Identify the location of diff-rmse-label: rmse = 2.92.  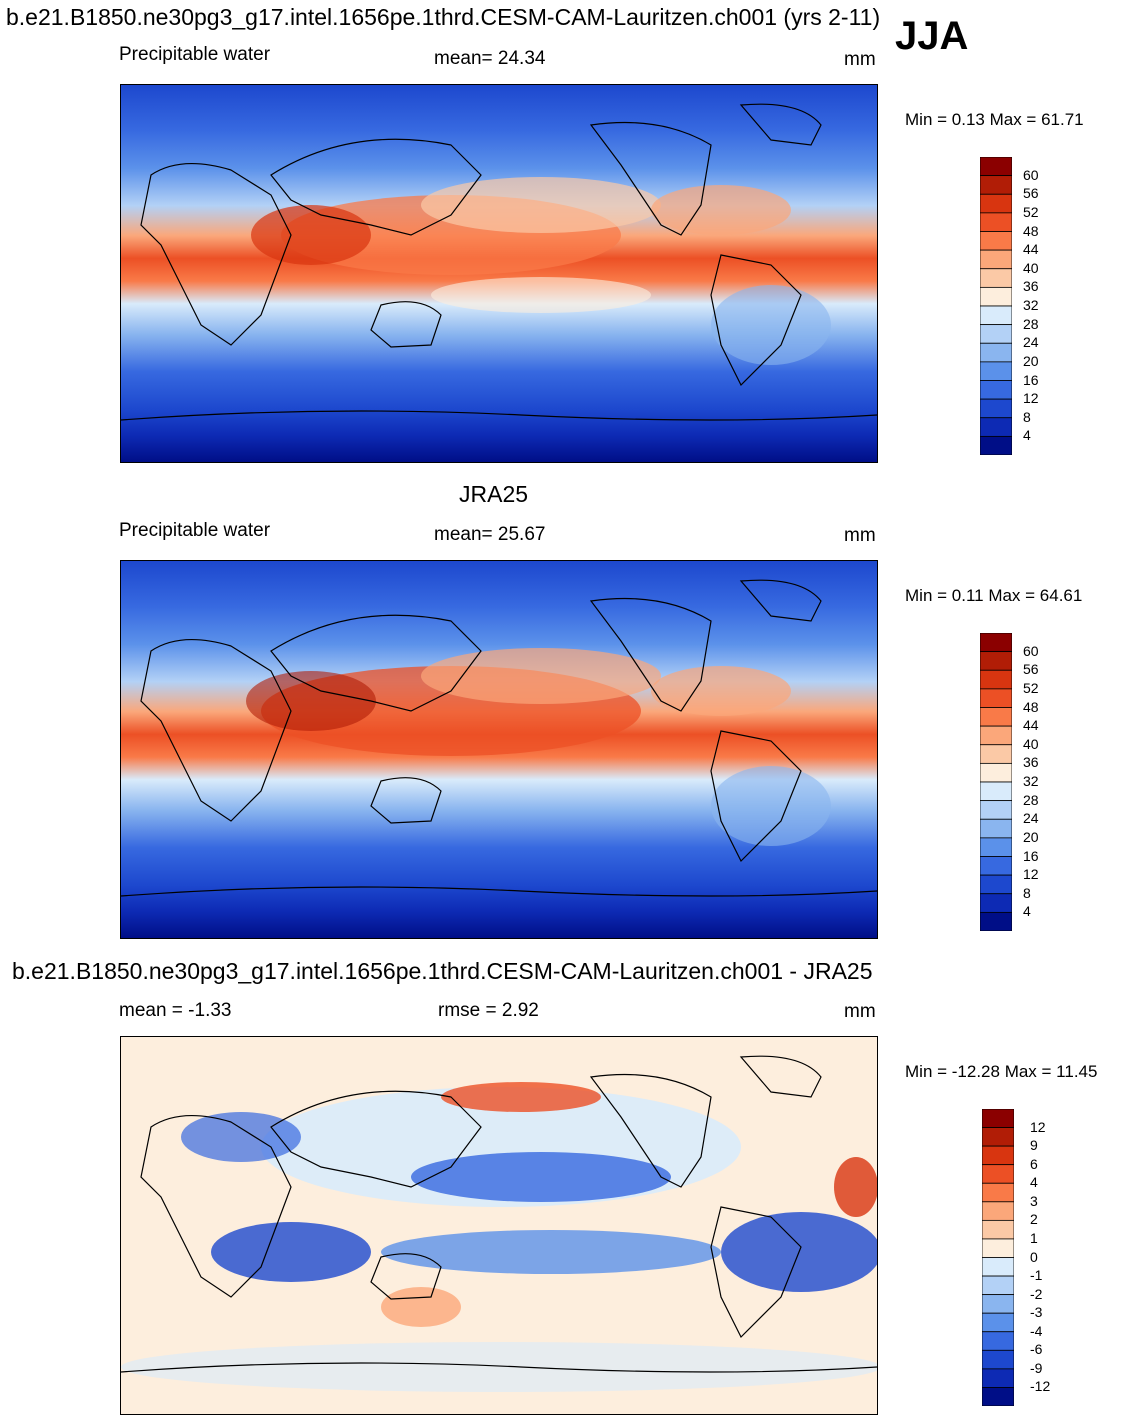
(488, 1010).